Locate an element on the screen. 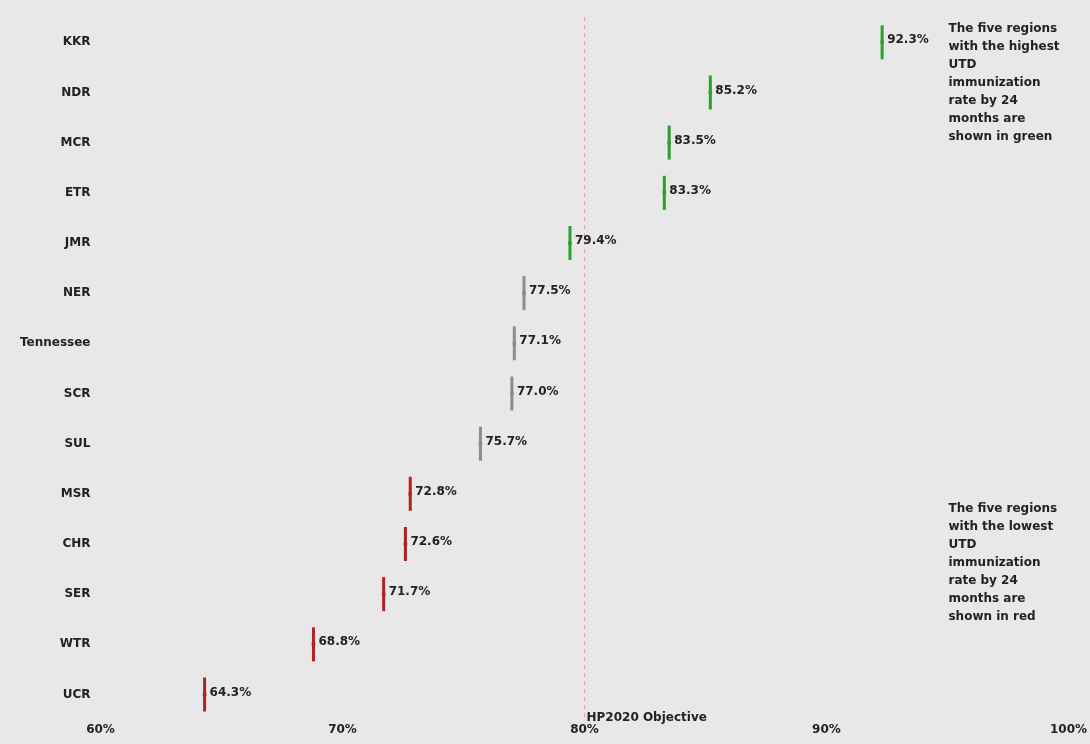 The height and width of the screenshot is (744, 1090). data-label: 77.1% is located at coordinates (540, 340).